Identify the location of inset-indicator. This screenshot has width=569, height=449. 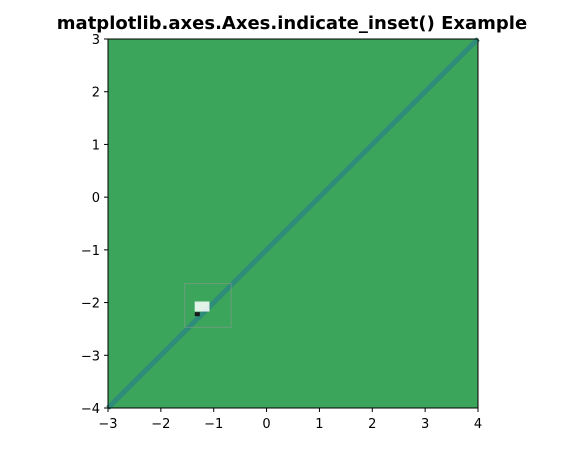
(208, 305).